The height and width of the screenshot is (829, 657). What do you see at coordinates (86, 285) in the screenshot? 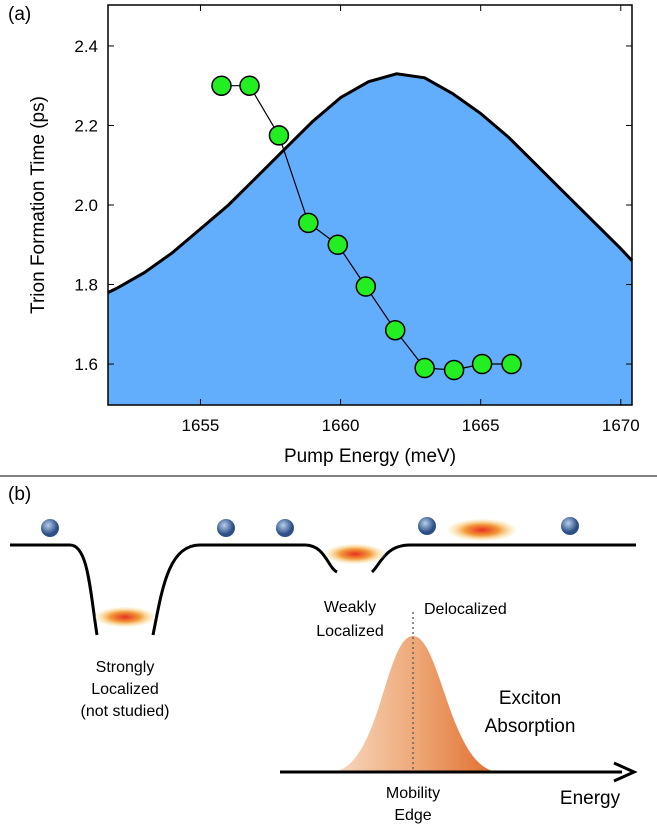
I see `y-tick-label: 1.8` at bounding box center [86, 285].